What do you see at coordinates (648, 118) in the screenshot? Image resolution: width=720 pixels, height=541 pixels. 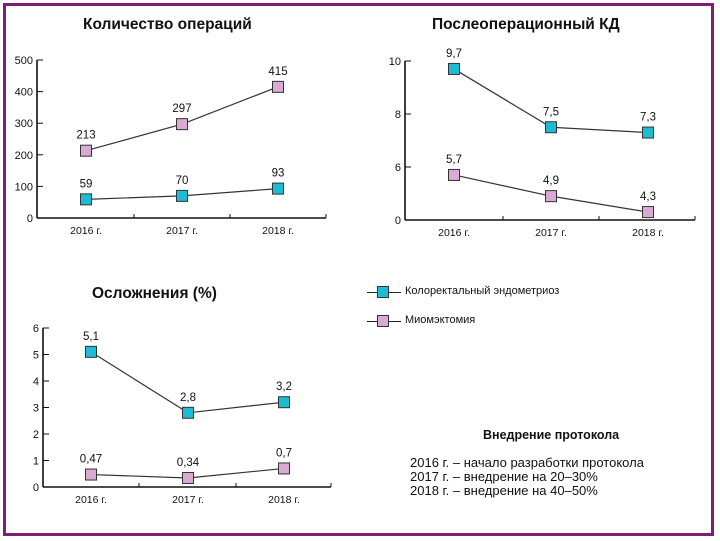 I see `data-label: 7,3` at bounding box center [648, 118].